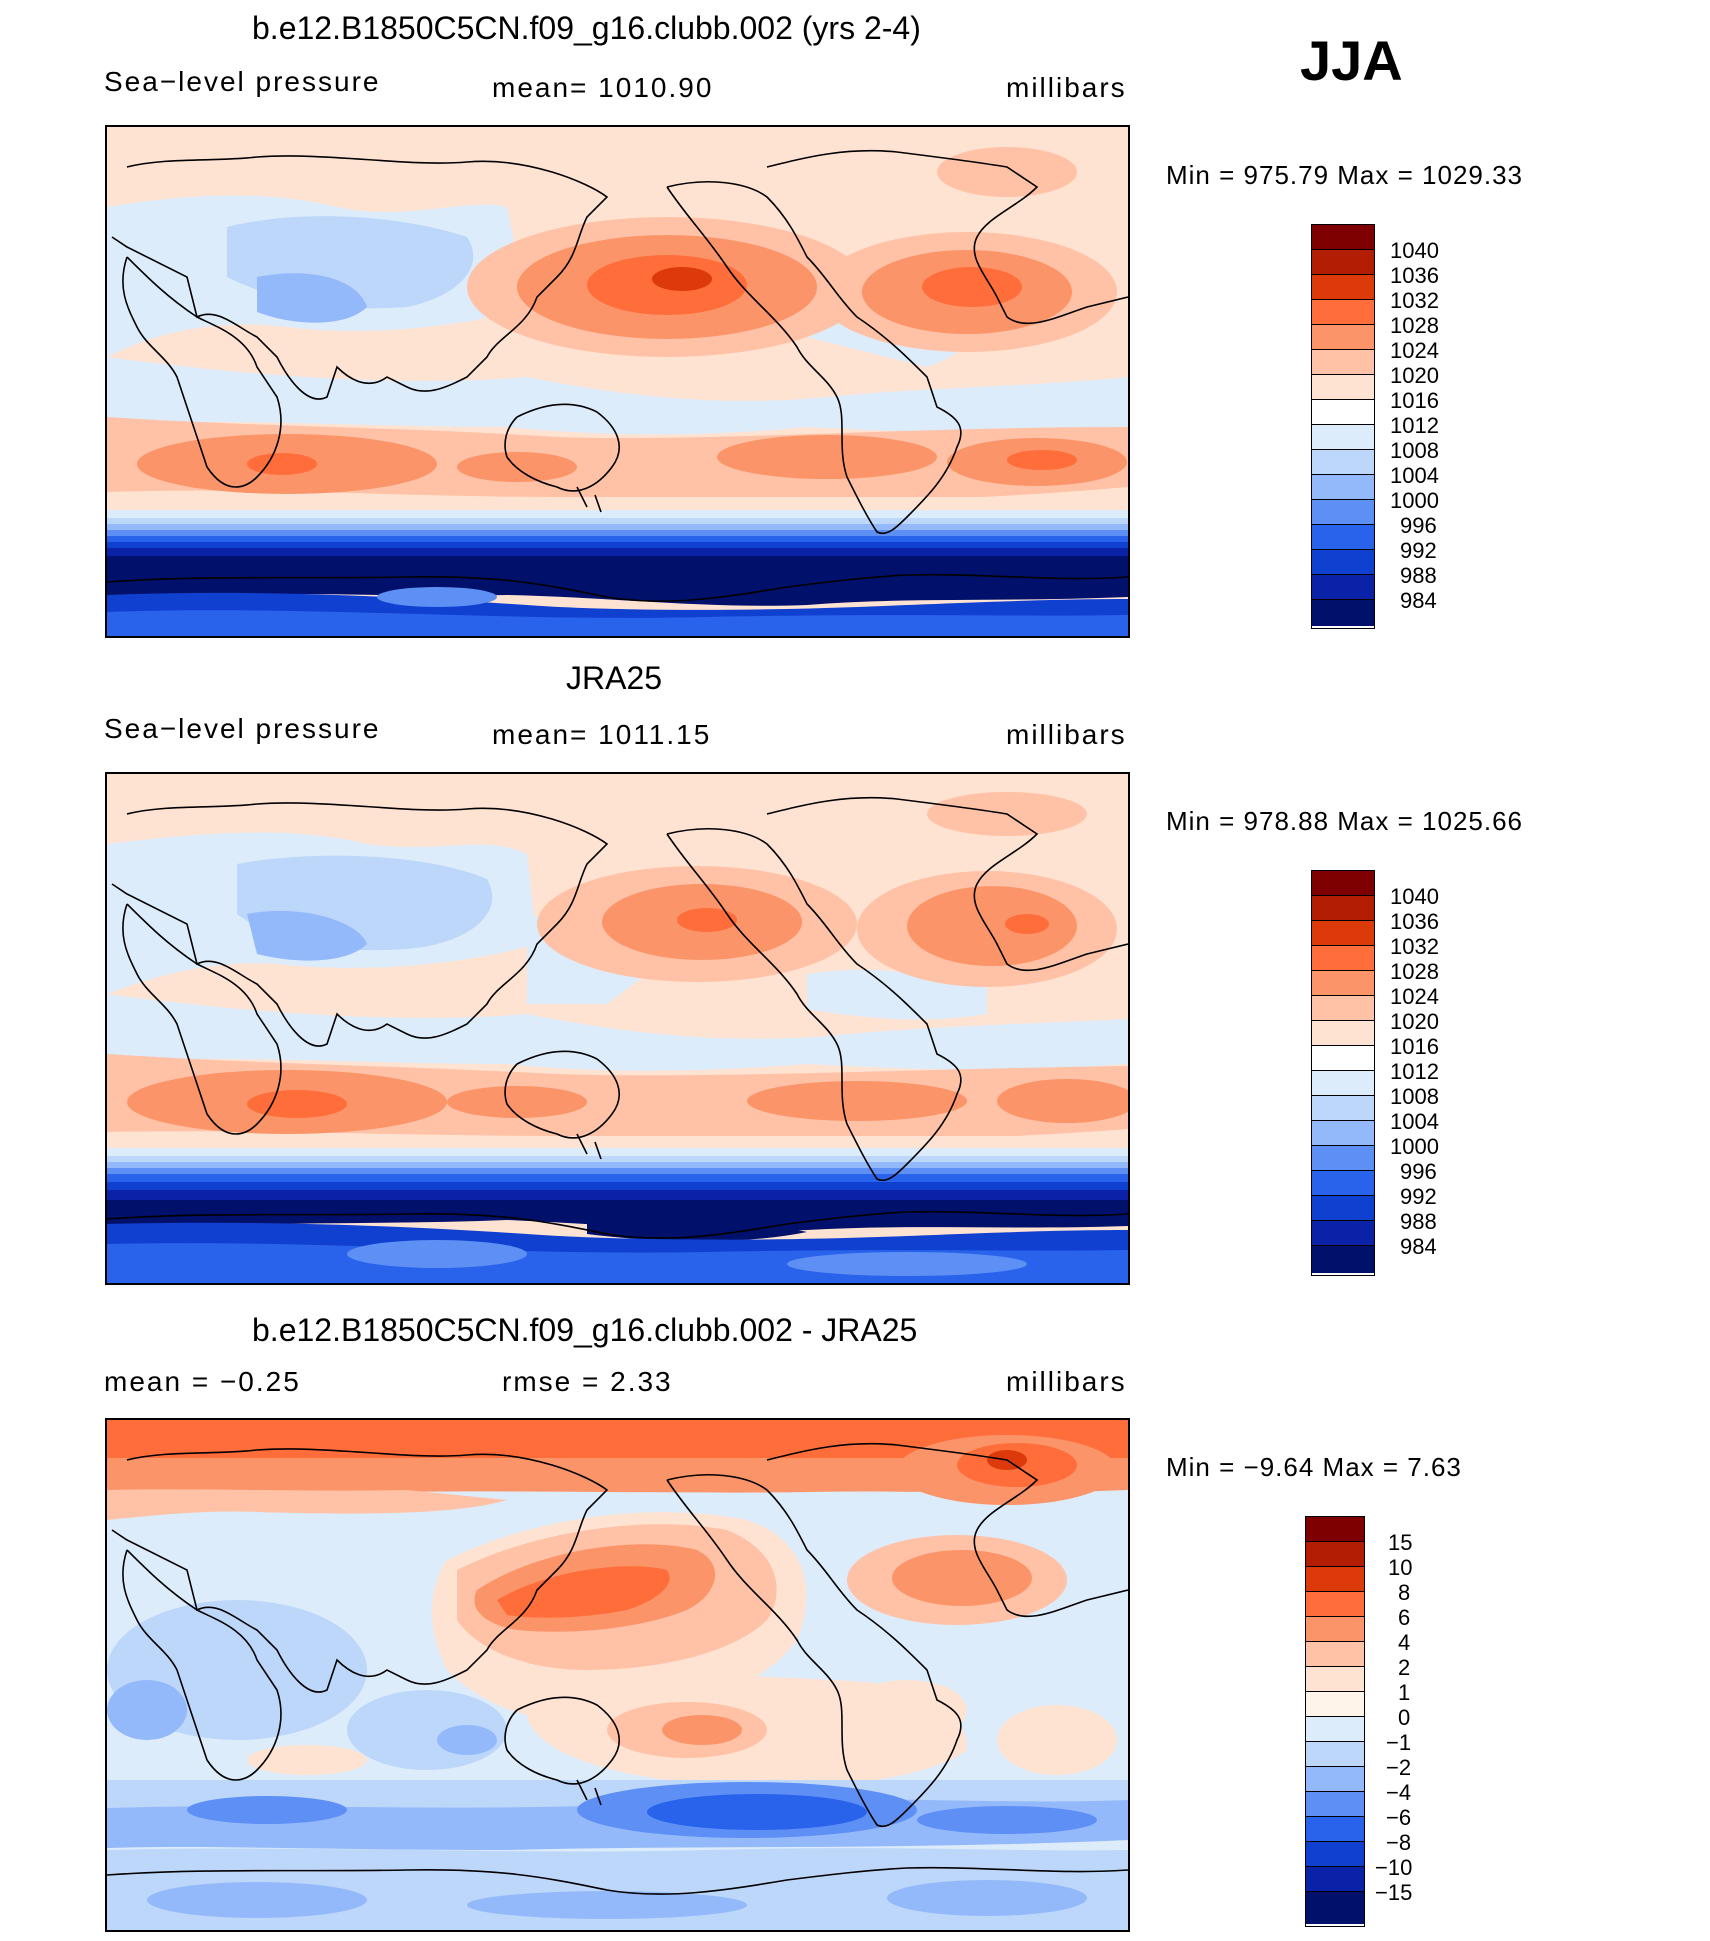  I want to click on panel3-cb-label: −1, so click(1399, 1742).